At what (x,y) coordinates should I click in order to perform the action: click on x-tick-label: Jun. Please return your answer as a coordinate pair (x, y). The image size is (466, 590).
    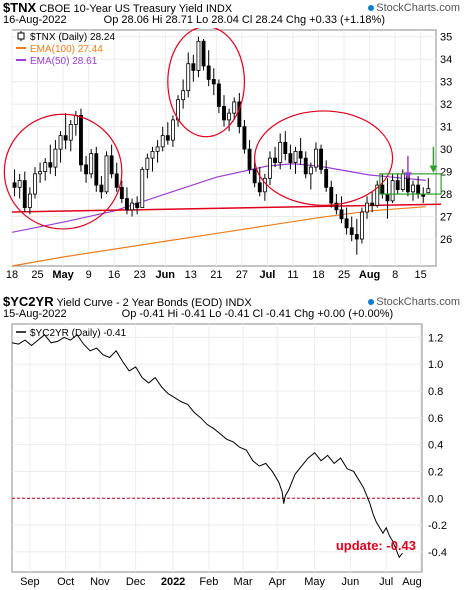
    Looking at the image, I should click on (165, 275).